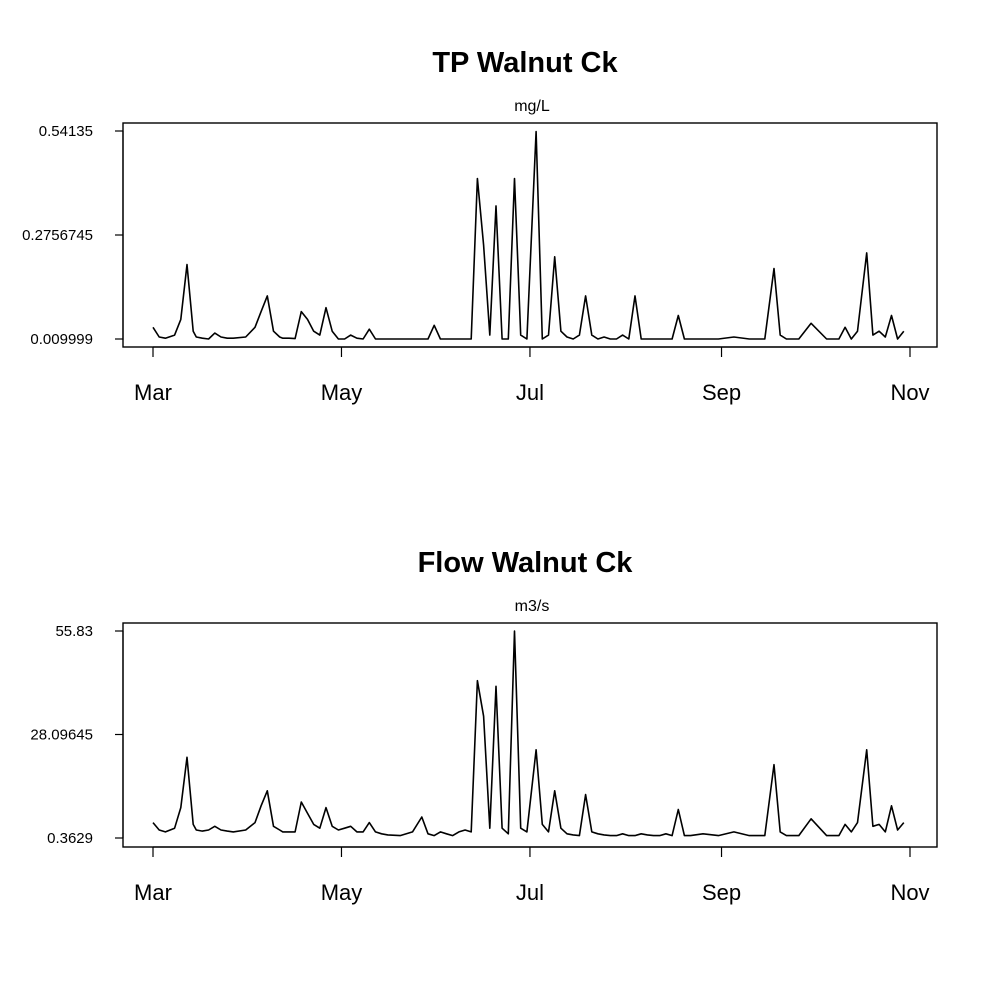 Image resolution: width=1000 pixels, height=1000 pixels. I want to click on y-tick-label: 0.54135, so click(66, 131).